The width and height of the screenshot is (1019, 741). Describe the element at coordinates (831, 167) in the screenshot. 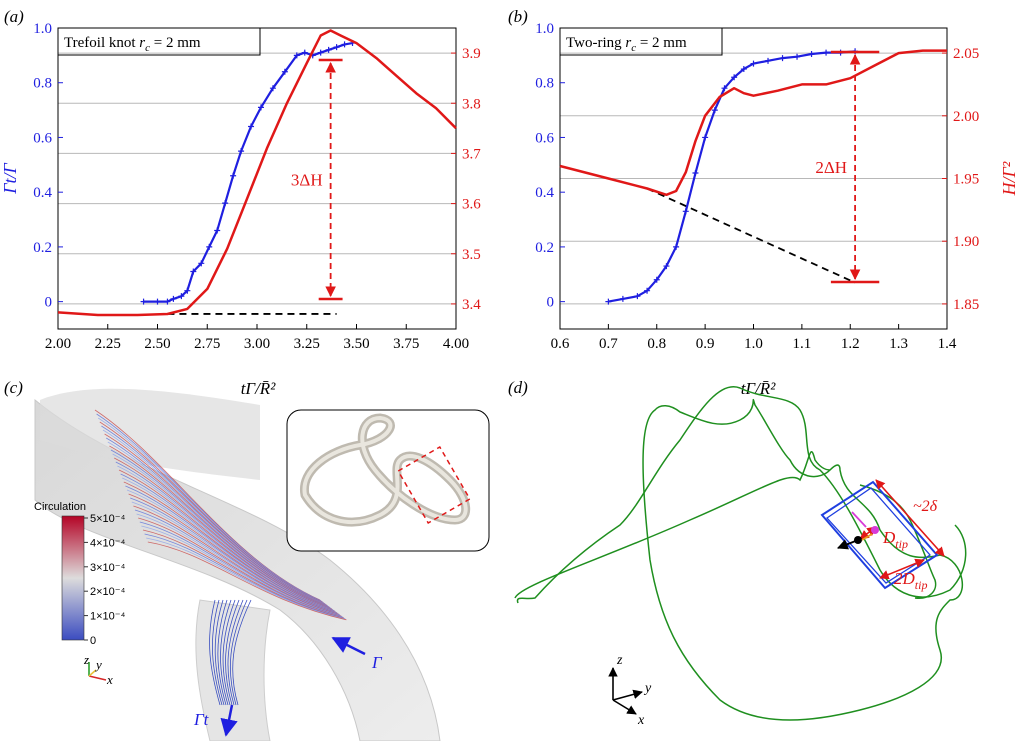

I see `delta-label: 2ΔH` at that location.